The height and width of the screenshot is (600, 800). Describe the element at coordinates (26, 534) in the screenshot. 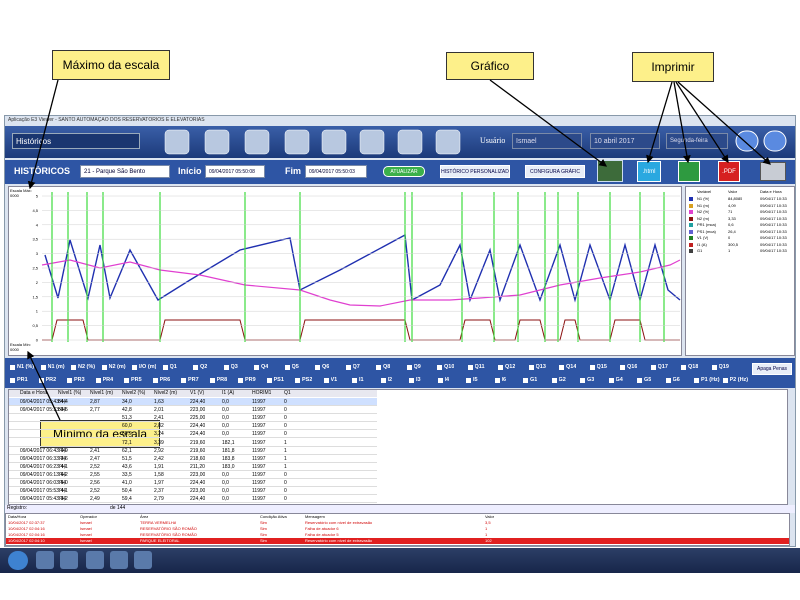

I see `alarm-cell: 10/04/2017 02:04:16` at that location.